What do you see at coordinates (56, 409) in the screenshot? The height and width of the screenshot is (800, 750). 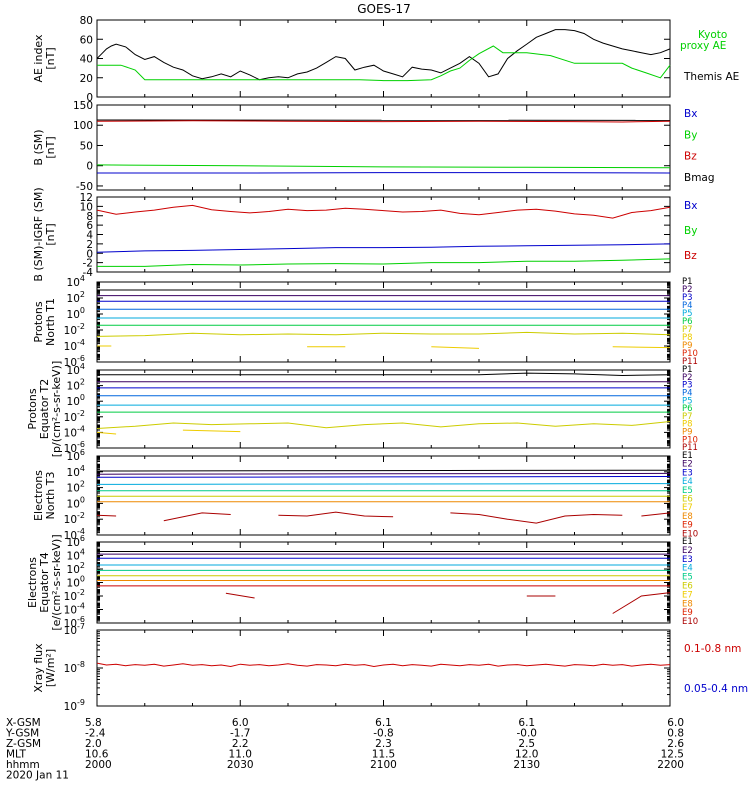 I see `panel-ylabel: [p/(cm²-s-sr-keV)]` at bounding box center [56, 409].